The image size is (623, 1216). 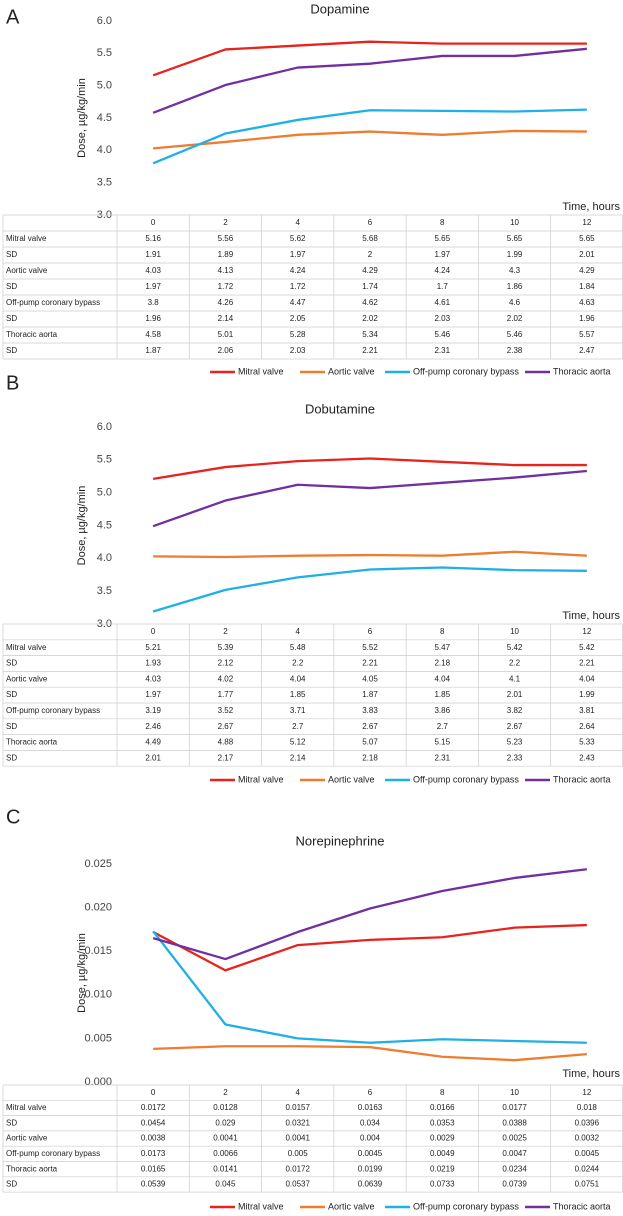 I want to click on y-tick-label: 6.0, so click(x=104, y=21).